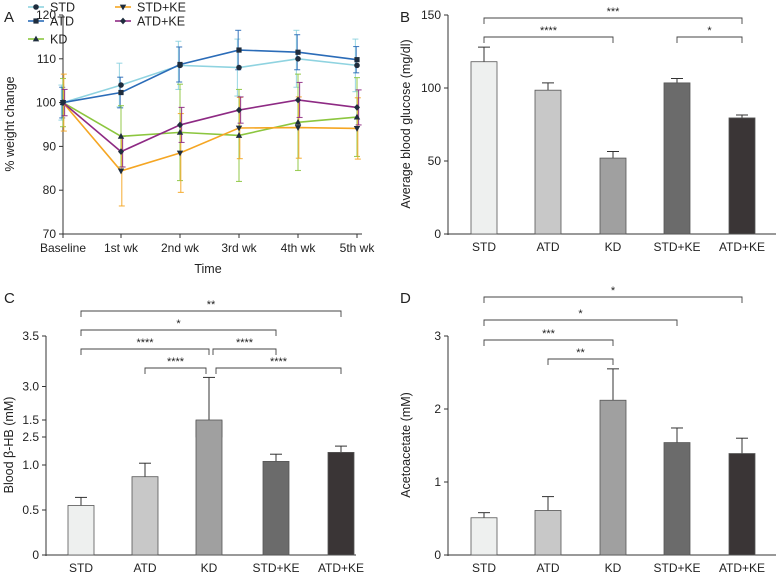 This screenshot has height=575, width=776. What do you see at coordinates (614, 12) in the screenshot?
I see `panel-b-significance-label: ***` at bounding box center [614, 12].